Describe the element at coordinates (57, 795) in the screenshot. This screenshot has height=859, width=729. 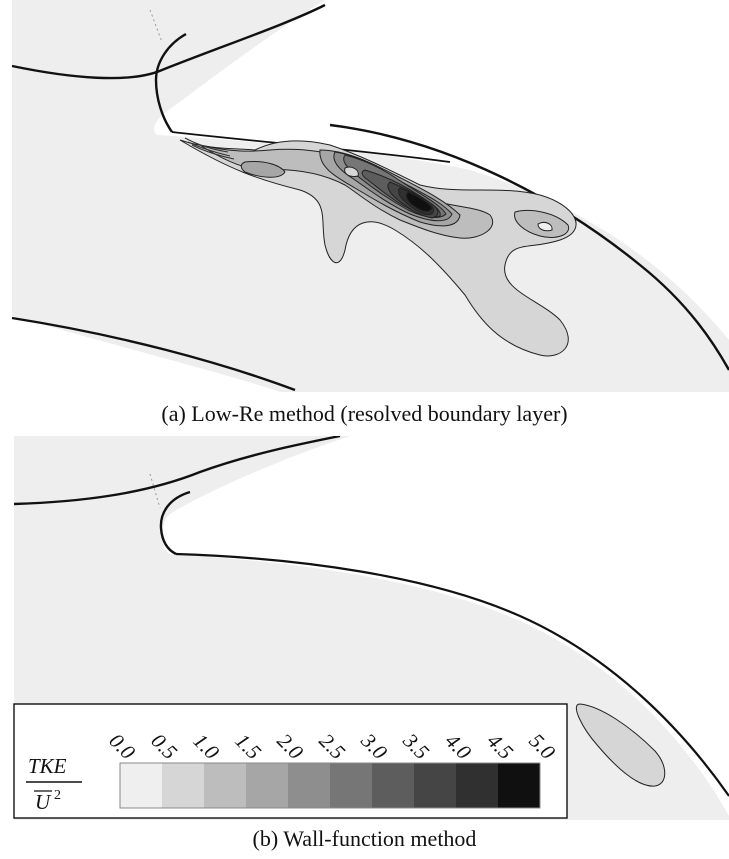
I see `label-exponent: 2` at that location.